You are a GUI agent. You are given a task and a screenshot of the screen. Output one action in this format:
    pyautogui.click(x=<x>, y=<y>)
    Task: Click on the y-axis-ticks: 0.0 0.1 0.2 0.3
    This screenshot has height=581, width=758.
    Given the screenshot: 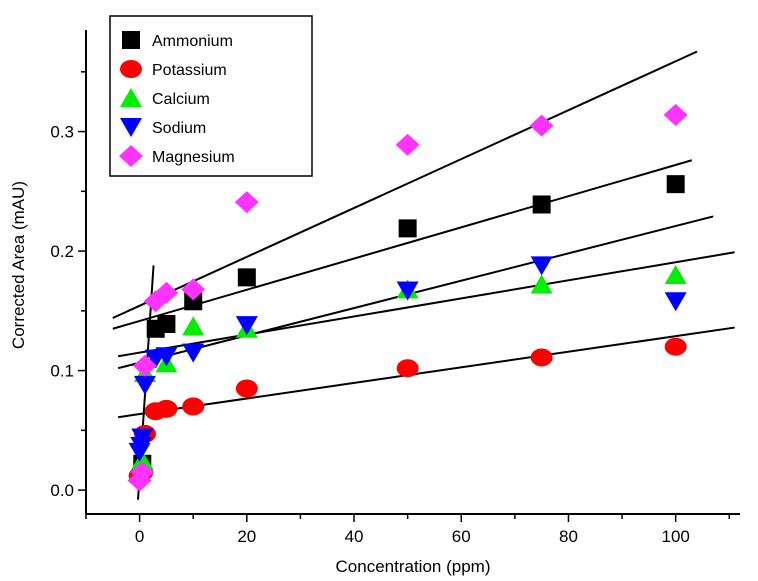 What is the action you would take?
    pyautogui.click(x=68, y=285)
    